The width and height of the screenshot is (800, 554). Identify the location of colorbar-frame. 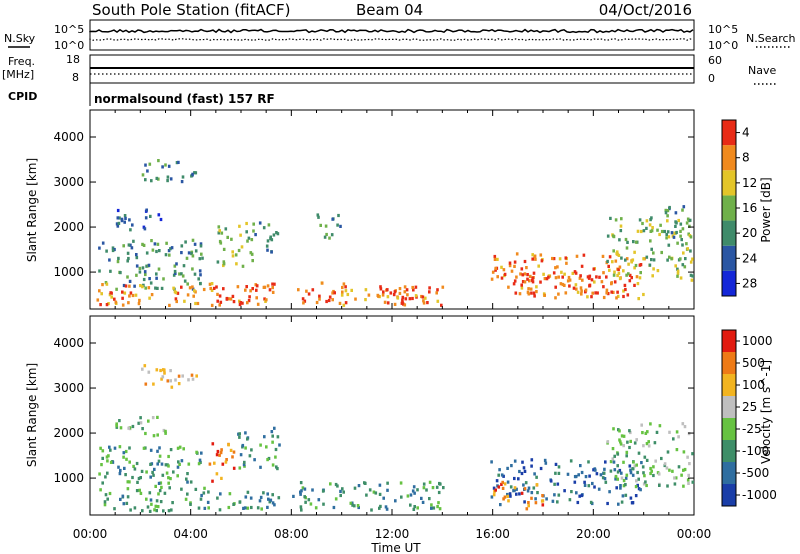
(729, 418).